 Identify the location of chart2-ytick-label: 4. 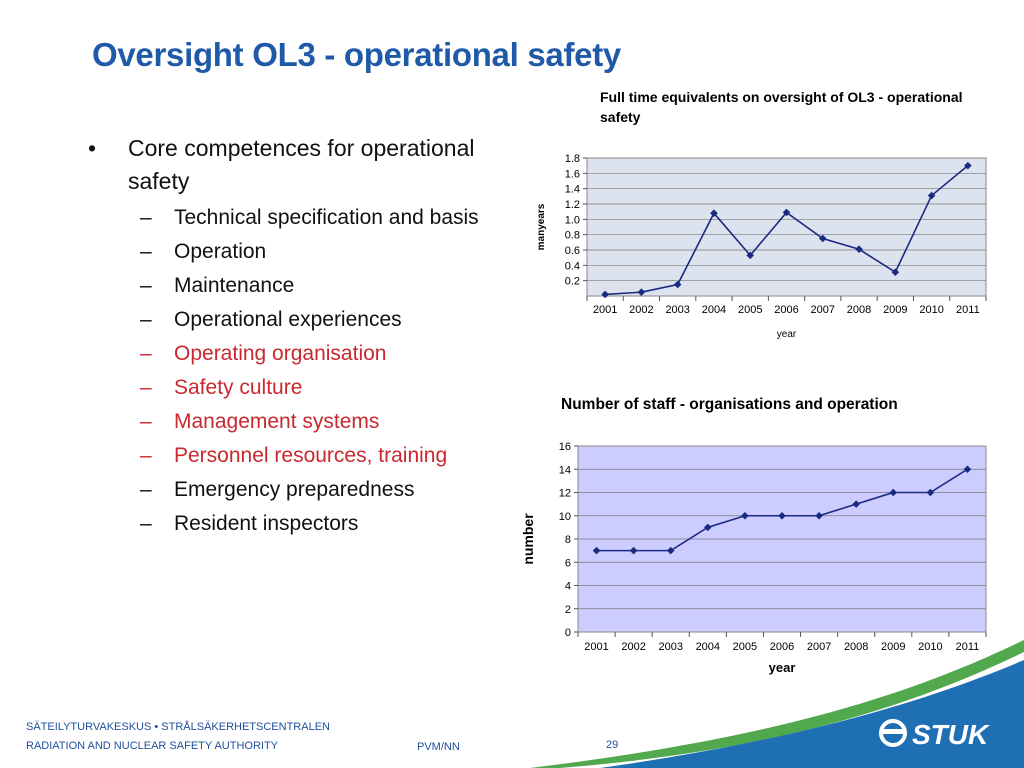
(568, 587).